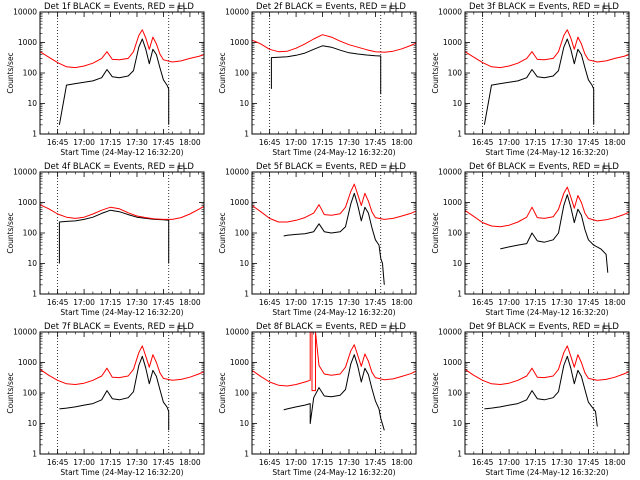 This screenshot has width=640, height=480. Describe the element at coordinates (331, 7) in the screenshot. I see `chart-title: Det 2f BLACK = Events, RED = LLD` at that location.